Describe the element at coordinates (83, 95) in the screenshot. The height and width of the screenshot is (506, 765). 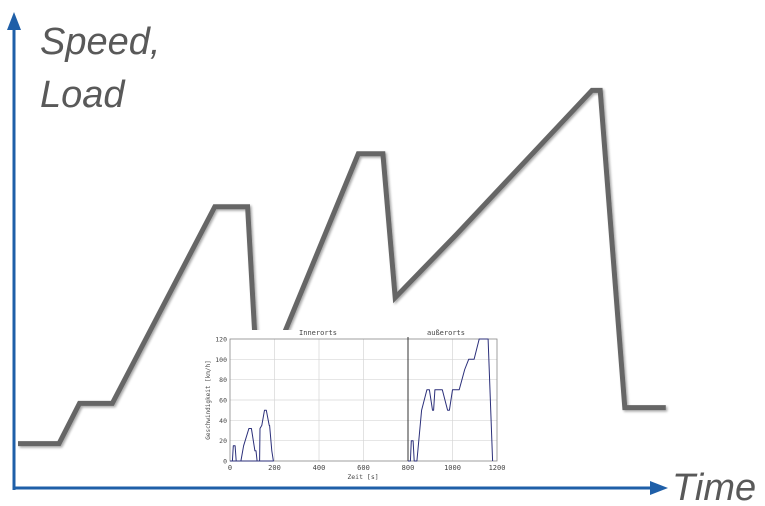
I see `y-axis-title-line-2: Load` at that location.